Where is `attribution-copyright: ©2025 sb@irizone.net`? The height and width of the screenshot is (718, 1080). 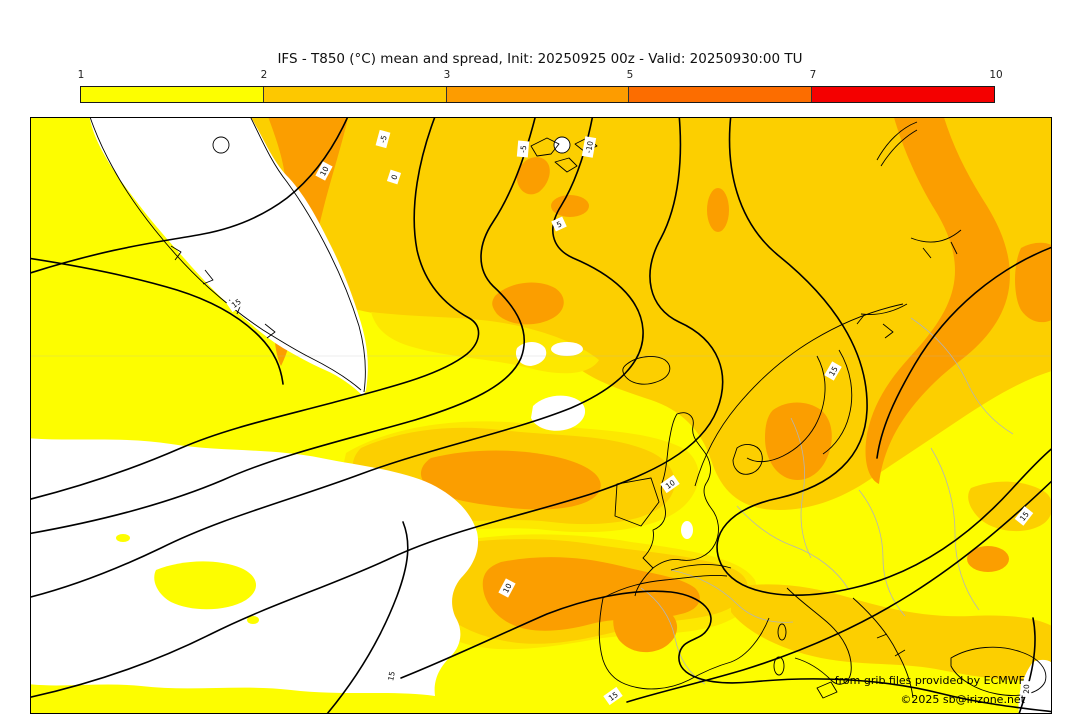 attribution-copyright: ©2025 sb@irizone.net is located at coordinates (962, 699).